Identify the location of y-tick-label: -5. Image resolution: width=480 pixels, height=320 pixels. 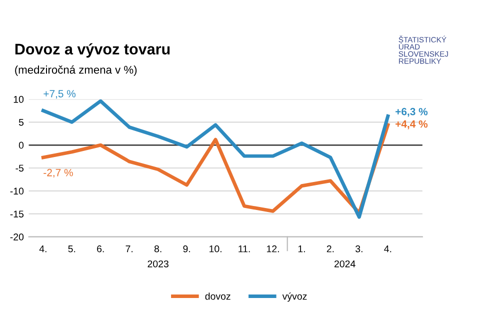
(20, 168).